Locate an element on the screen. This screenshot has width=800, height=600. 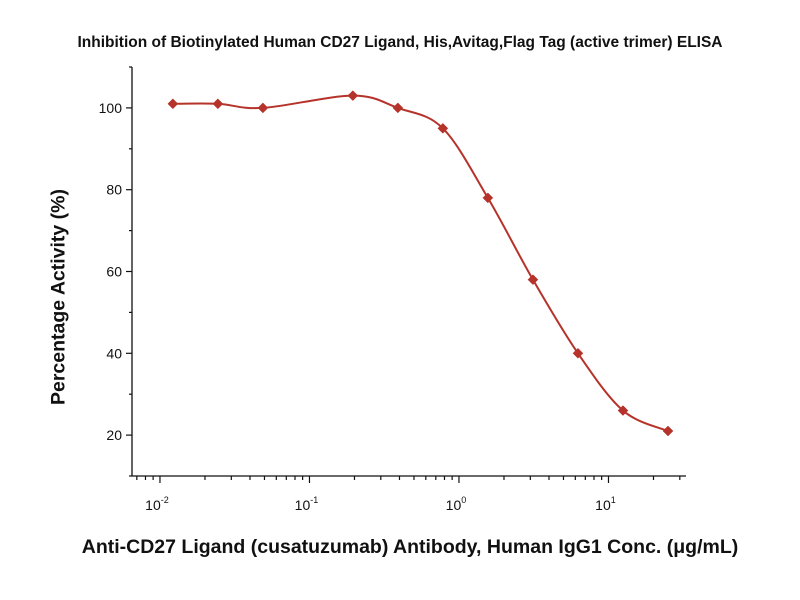
x-tick-label: 10⁰ is located at coordinates (456, 504).